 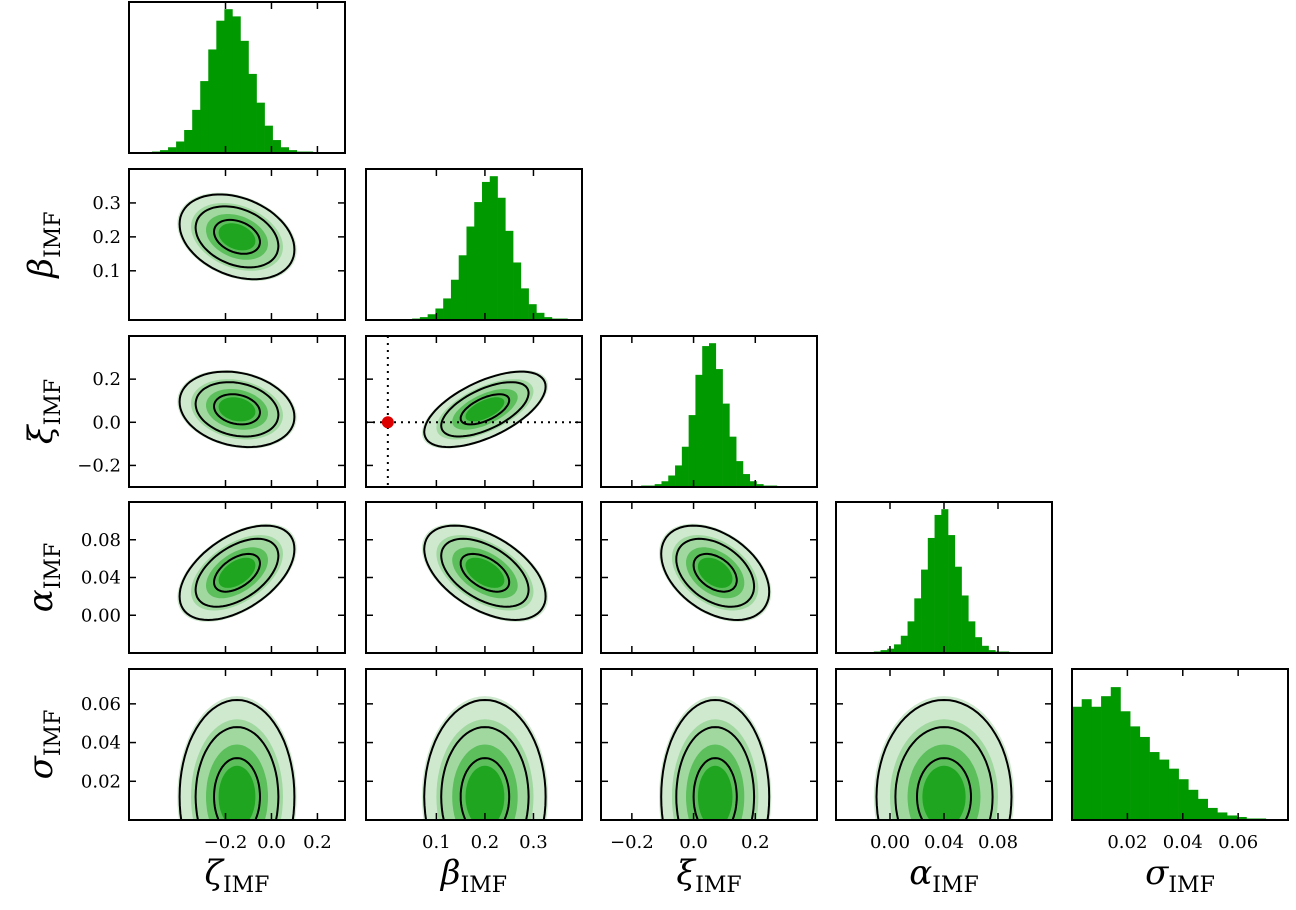 What do you see at coordinates (106, 203) in the screenshot?
I see `y-tick-label: 0.3` at bounding box center [106, 203].